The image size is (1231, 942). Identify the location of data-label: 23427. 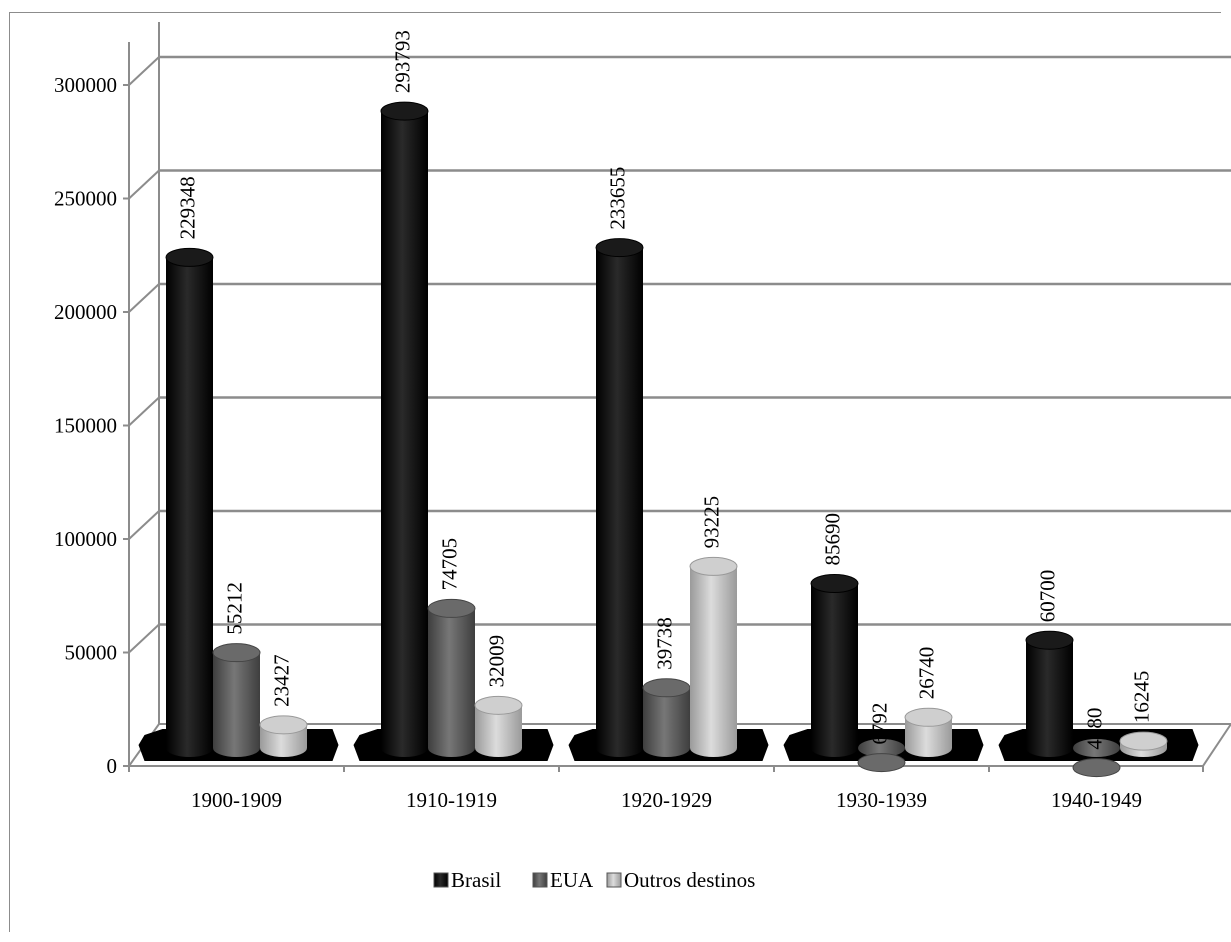
(282, 680).